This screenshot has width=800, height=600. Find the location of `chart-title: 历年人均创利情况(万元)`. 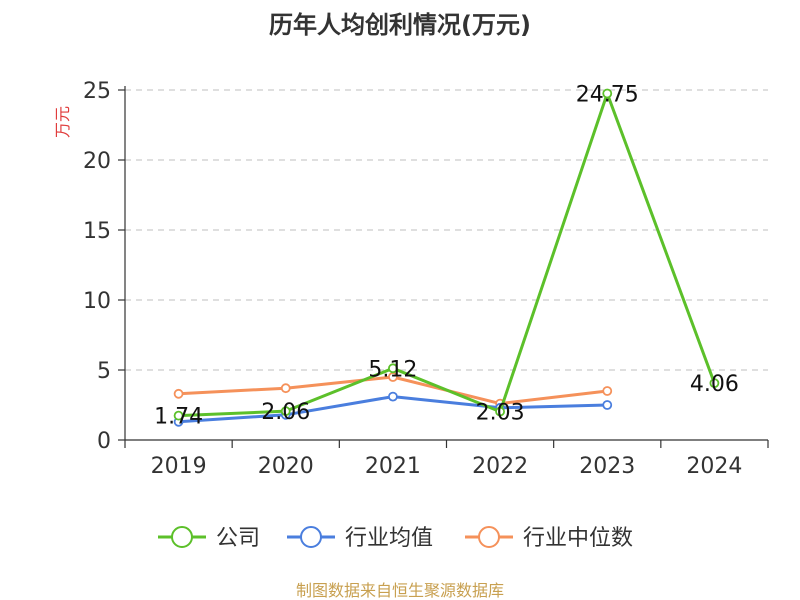

chart-title: 历年人均创利情况(万元) is located at coordinates (400, 25).